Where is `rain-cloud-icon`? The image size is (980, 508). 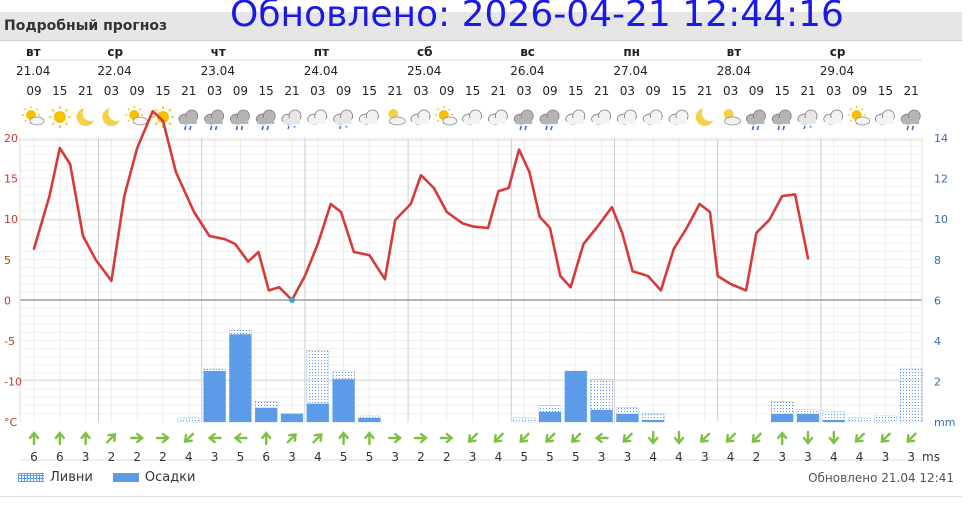
rain-cloud-icon is located at coordinates (523, 120).